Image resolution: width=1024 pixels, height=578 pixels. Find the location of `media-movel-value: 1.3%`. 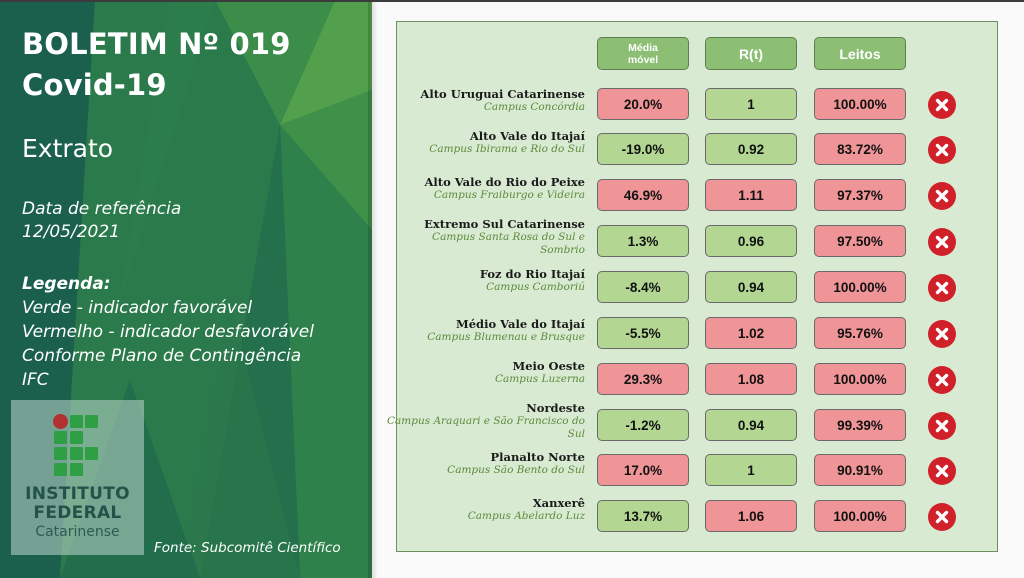

media-movel-value: 1.3% is located at coordinates (643, 241).